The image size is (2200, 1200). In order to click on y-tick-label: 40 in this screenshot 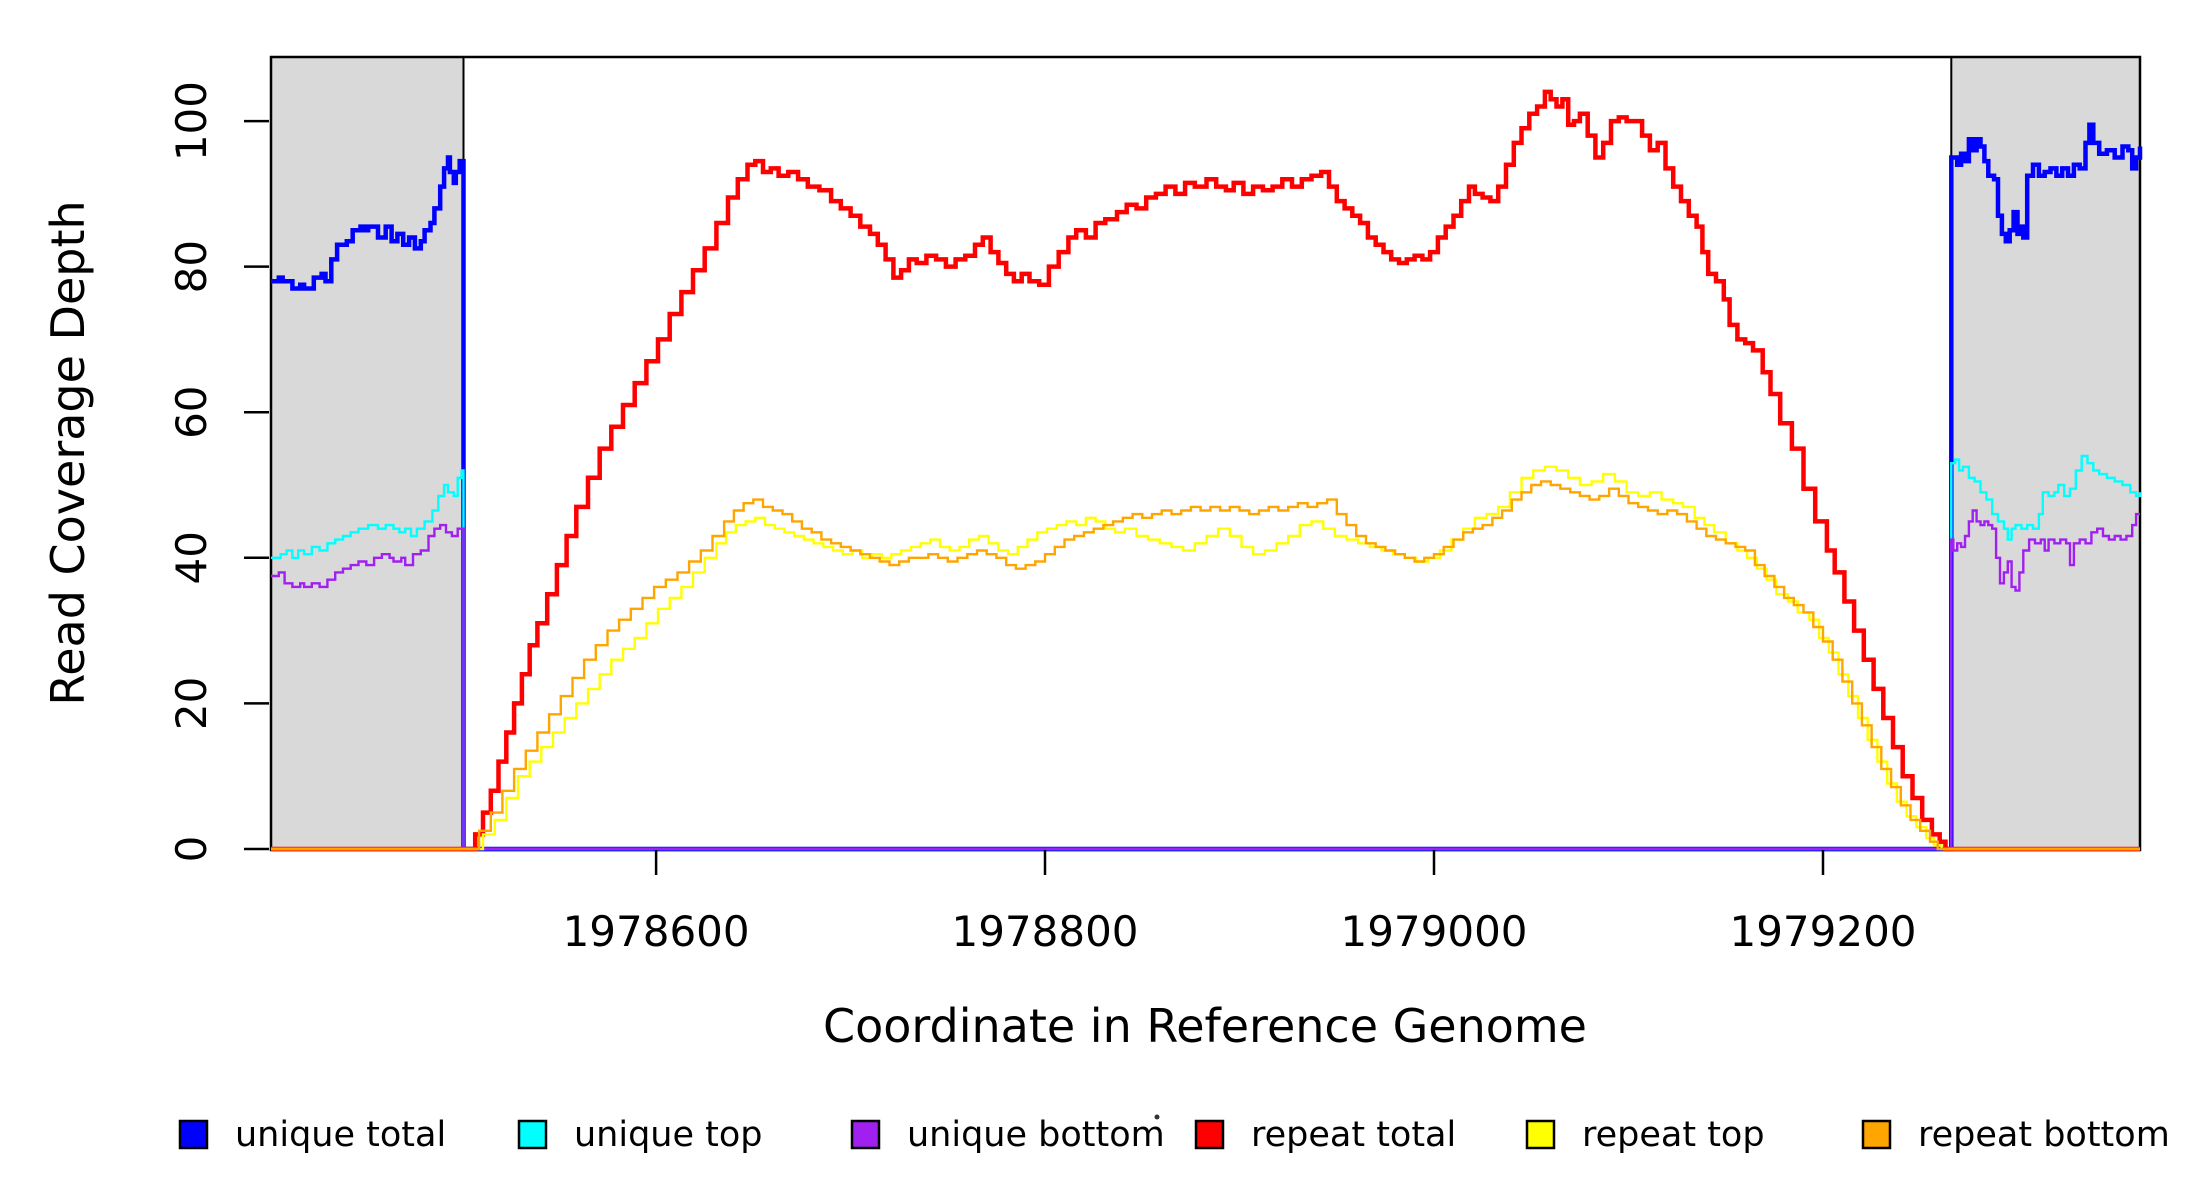, I will do `click(191, 557)`.